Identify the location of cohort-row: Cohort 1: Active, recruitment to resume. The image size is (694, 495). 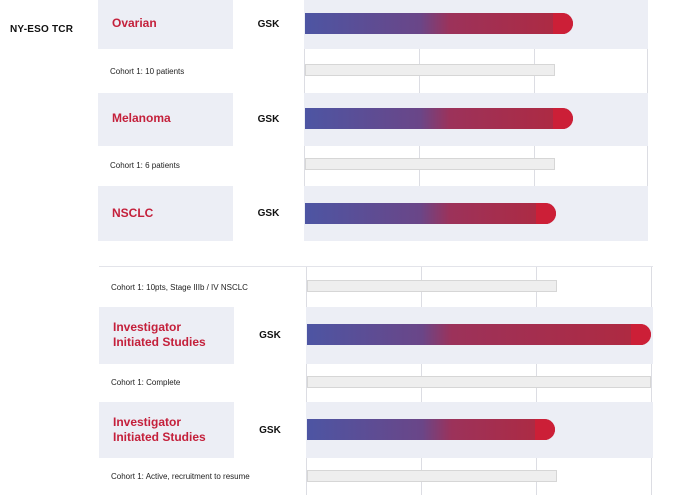
(202, 476).